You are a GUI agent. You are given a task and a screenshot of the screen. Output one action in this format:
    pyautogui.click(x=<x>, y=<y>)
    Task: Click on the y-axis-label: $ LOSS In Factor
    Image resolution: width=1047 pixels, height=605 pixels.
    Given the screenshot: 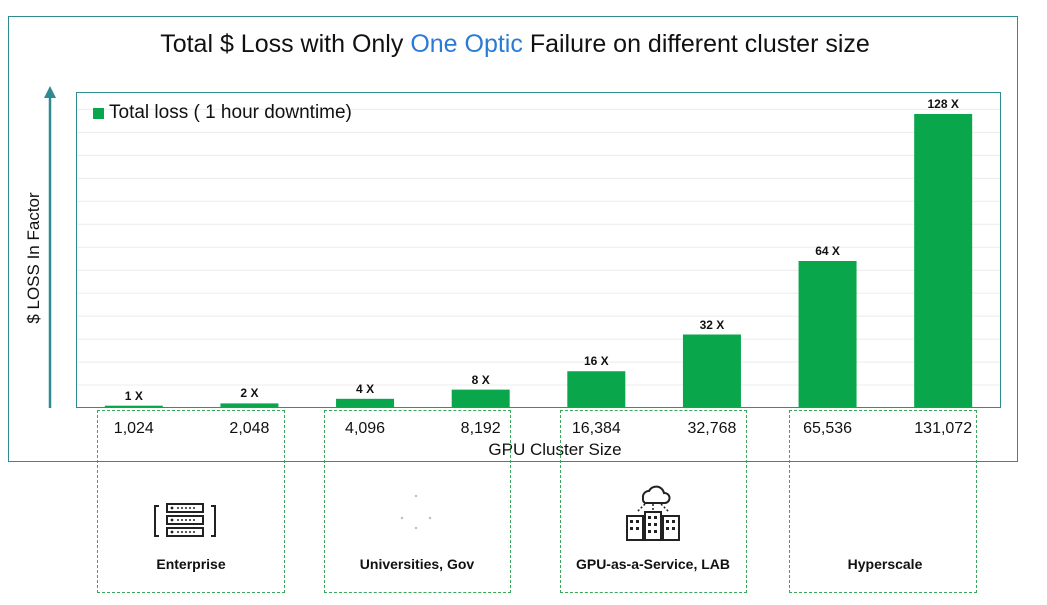 What is the action you would take?
    pyautogui.click(x=33, y=258)
    